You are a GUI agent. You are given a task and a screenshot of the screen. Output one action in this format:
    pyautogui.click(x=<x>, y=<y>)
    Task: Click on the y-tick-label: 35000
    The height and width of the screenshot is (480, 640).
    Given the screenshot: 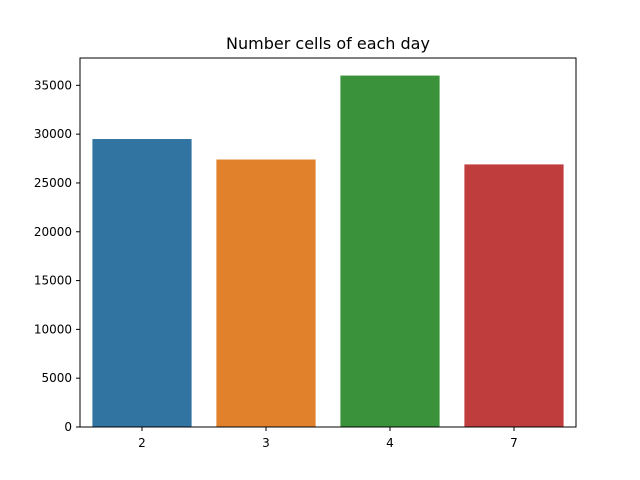 What is the action you would take?
    pyautogui.click(x=53, y=85)
    